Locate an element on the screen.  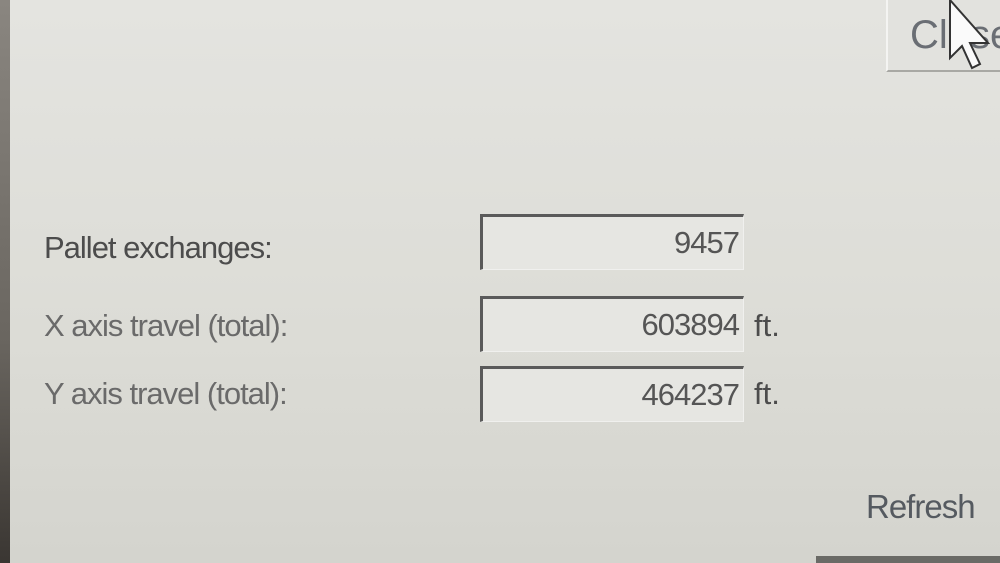
x-axis-travel-unit: ft. is located at coordinates (767, 325).